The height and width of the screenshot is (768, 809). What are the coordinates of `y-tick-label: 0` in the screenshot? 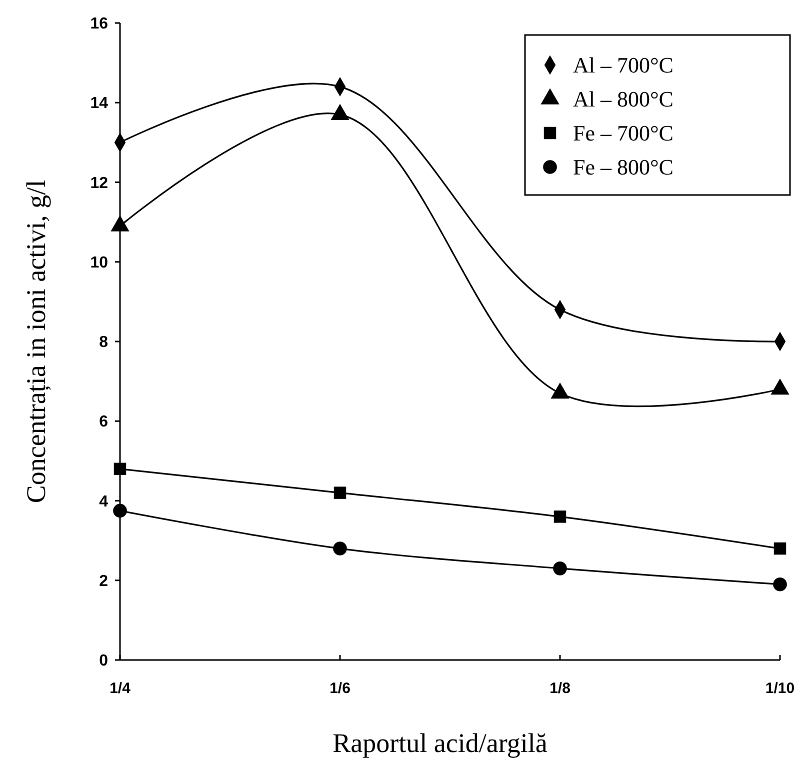 It's located at (103, 661).